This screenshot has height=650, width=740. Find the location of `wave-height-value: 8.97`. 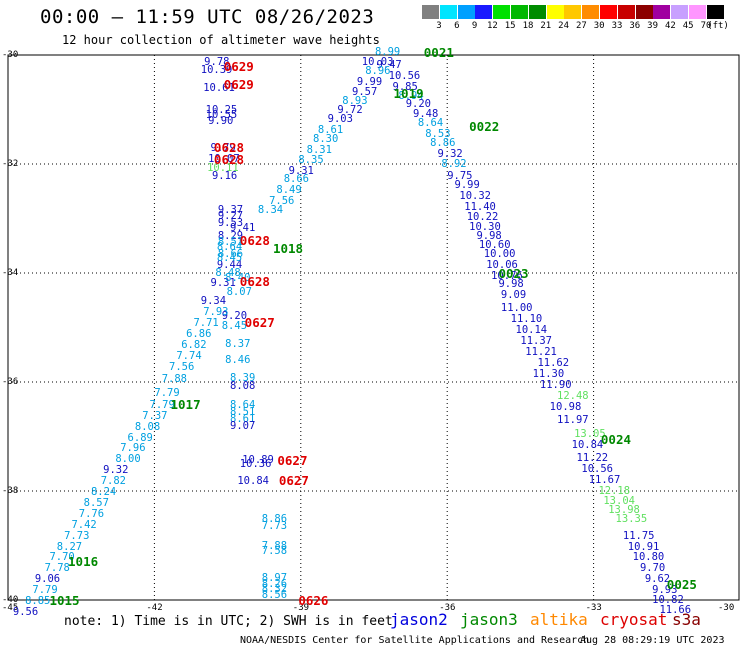

wave-height-value: 8.97 is located at coordinates (274, 578).